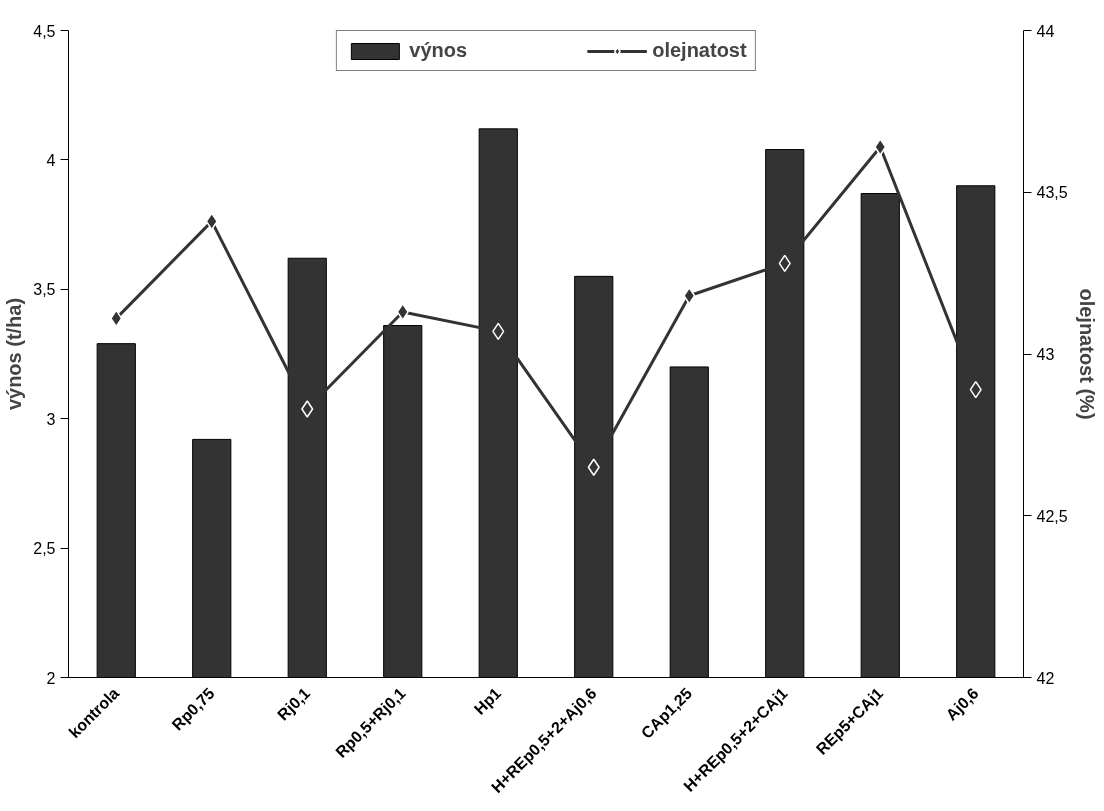  Describe the element at coordinates (438, 50) in the screenshot. I see `legend-label: výnos` at that location.